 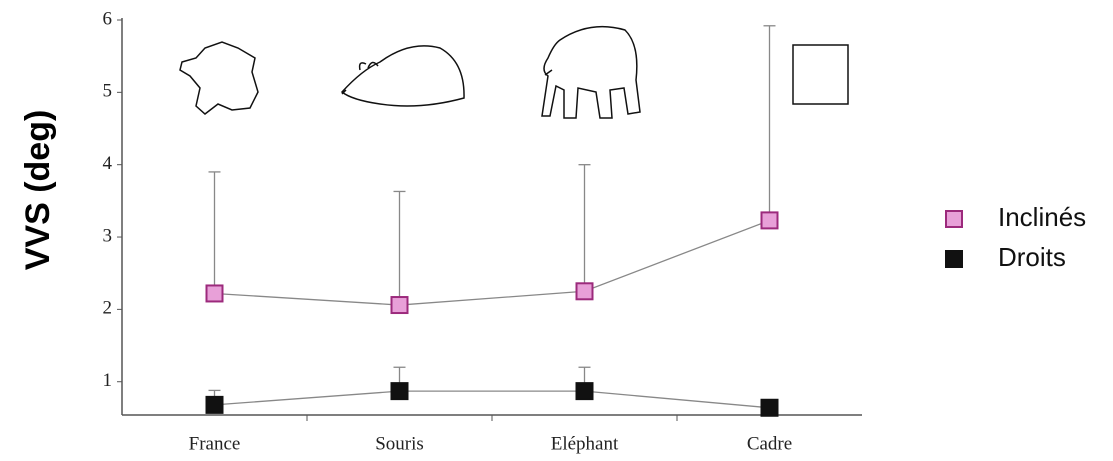 What do you see at coordinates (585, 443) in the screenshot?
I see `x-tick-label: Eléphant` at bounding box center [585, 443].